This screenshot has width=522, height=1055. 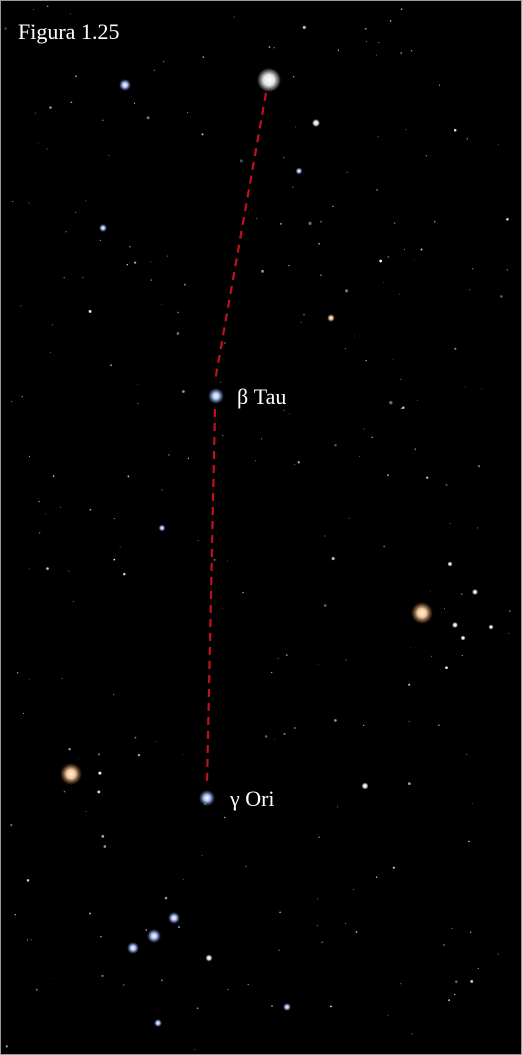 What do you see at coordinates (252, 798) in the screenshot?
I see `gamma-ori-label: γ Ori` at bounding box center [252, 798].